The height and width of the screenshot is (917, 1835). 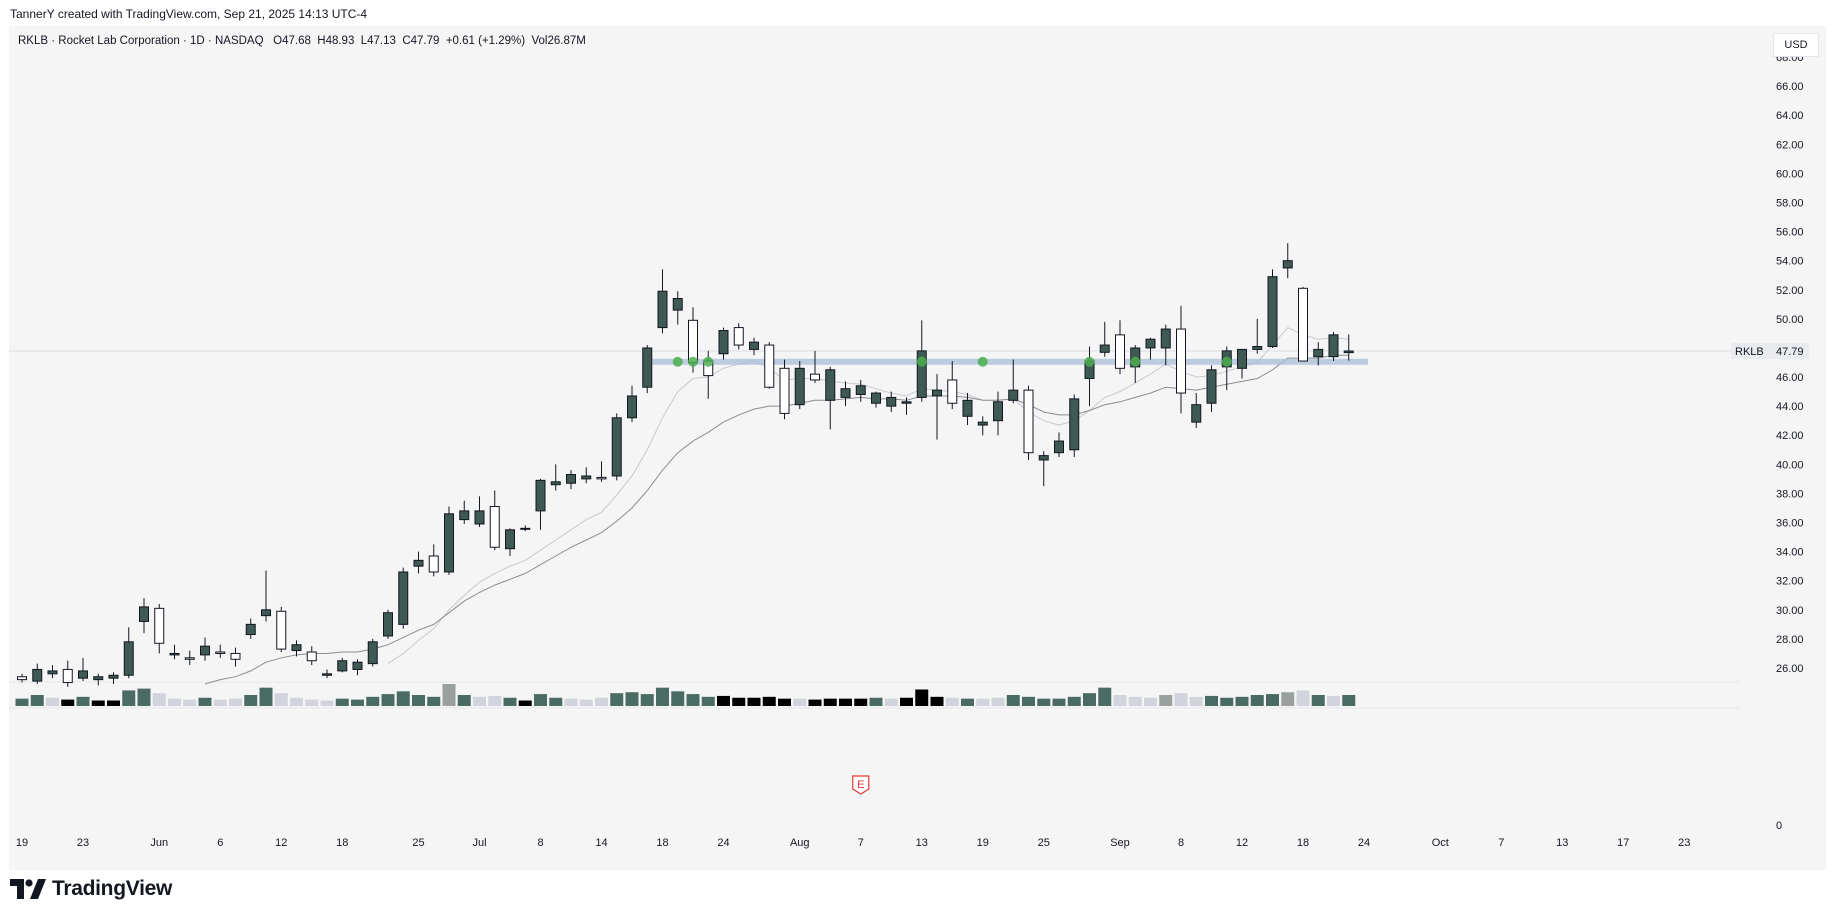 What do you see at coordinates (33, 41) in the screenshot?
I see `legend-symbol: RKLB` at bounding box center [33, 41].